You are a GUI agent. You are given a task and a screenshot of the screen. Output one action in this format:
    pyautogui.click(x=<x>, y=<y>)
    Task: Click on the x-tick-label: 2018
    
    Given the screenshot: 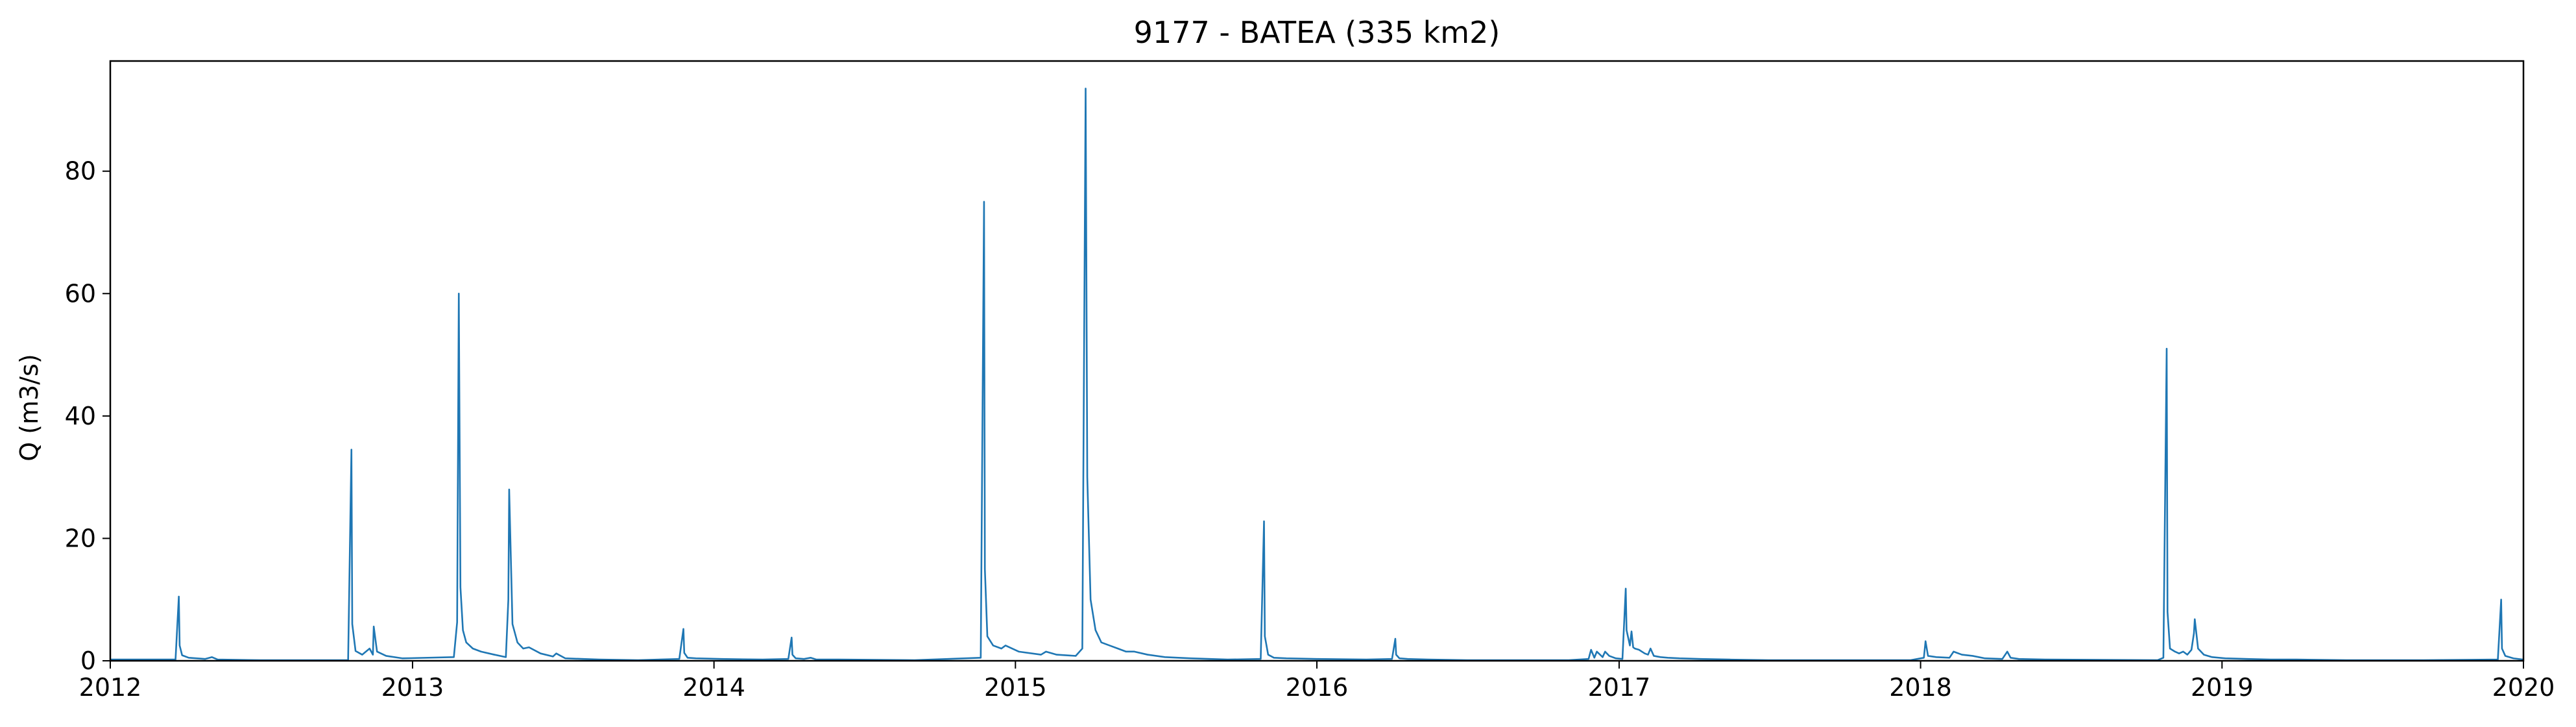 What is the action you would take?
    pyautogui.click(x=1920, y=687)
    